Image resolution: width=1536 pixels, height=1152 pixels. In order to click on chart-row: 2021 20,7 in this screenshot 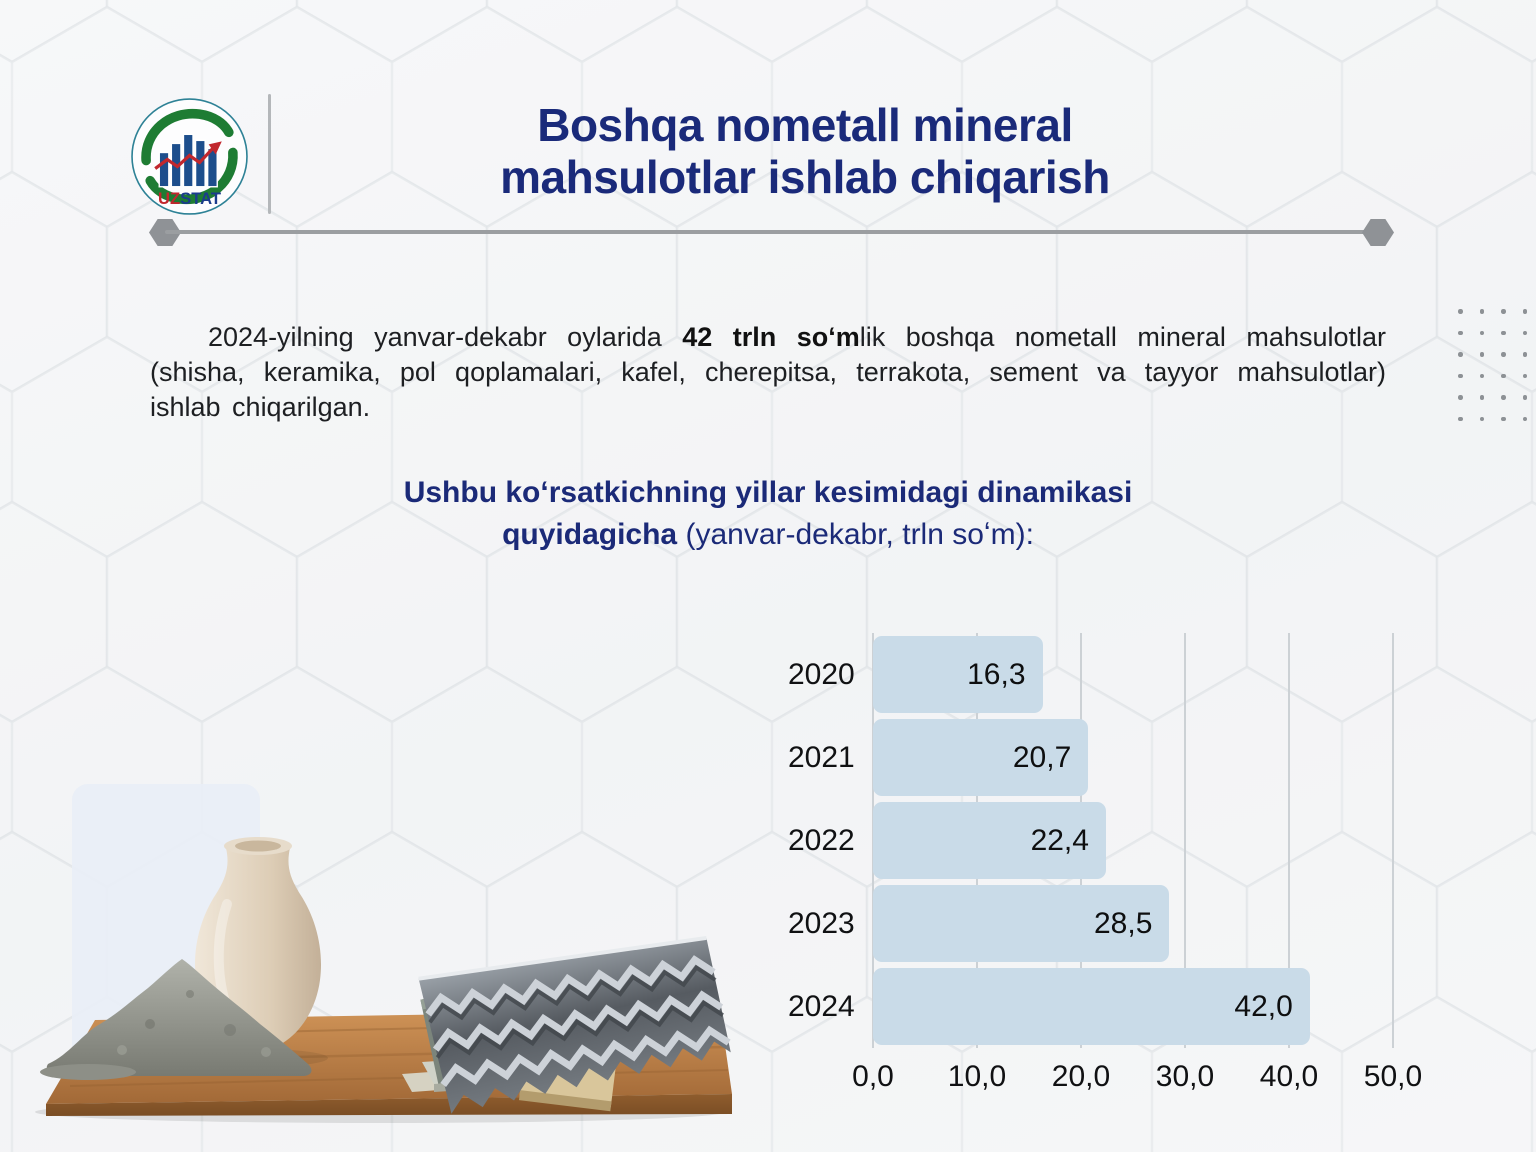, I will do `click(1090, 757)`.